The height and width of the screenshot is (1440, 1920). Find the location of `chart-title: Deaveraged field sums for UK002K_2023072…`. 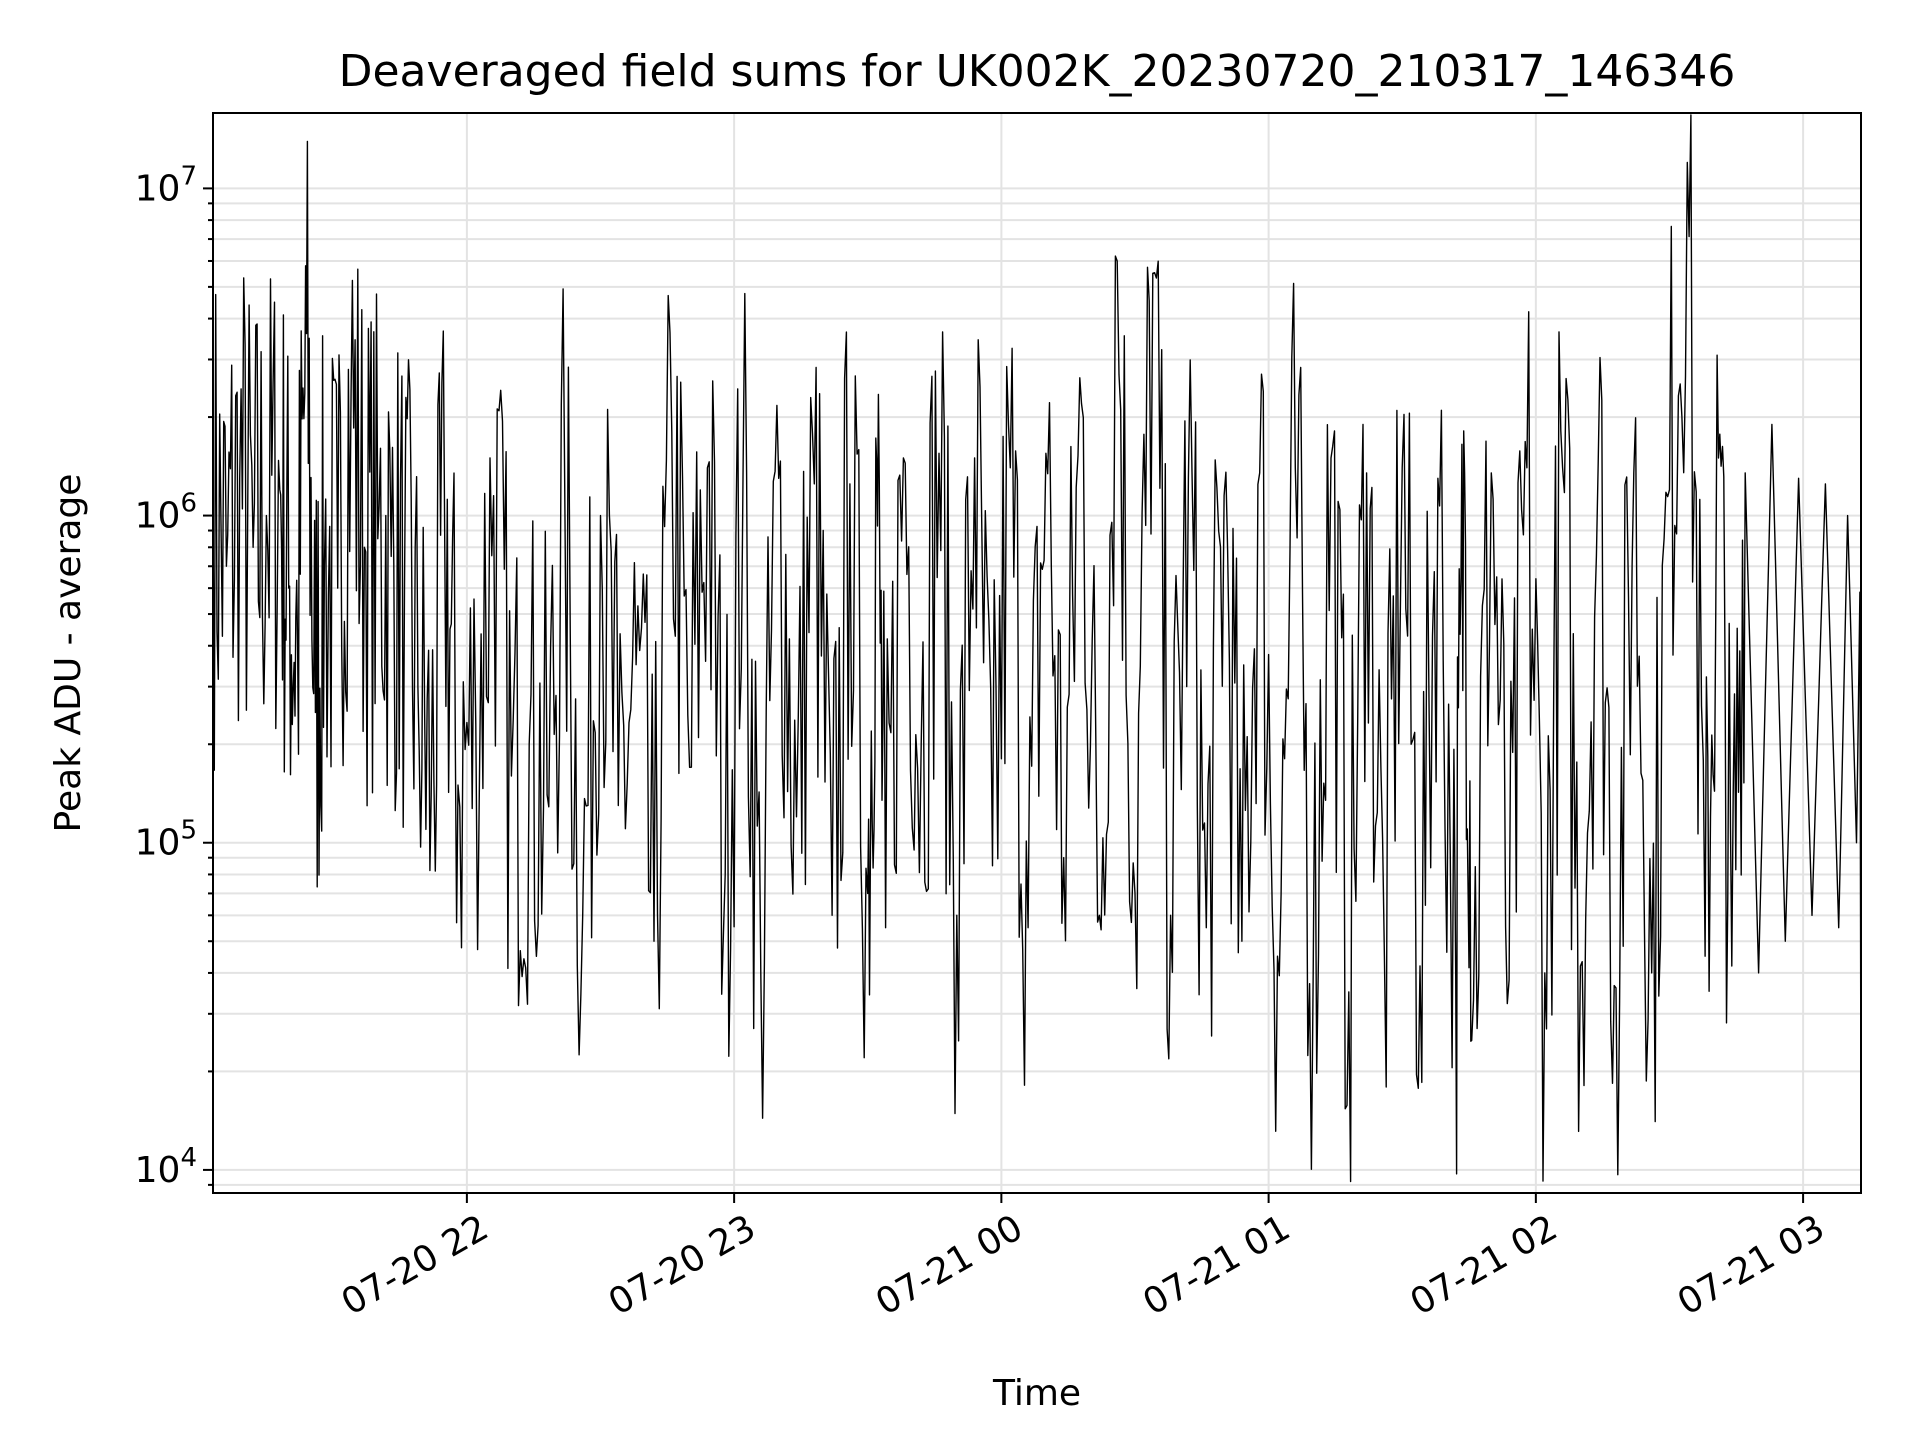

chart-title: Deaveraged field sums for UK002K_2023072… is located at coordinates (1037, 71).